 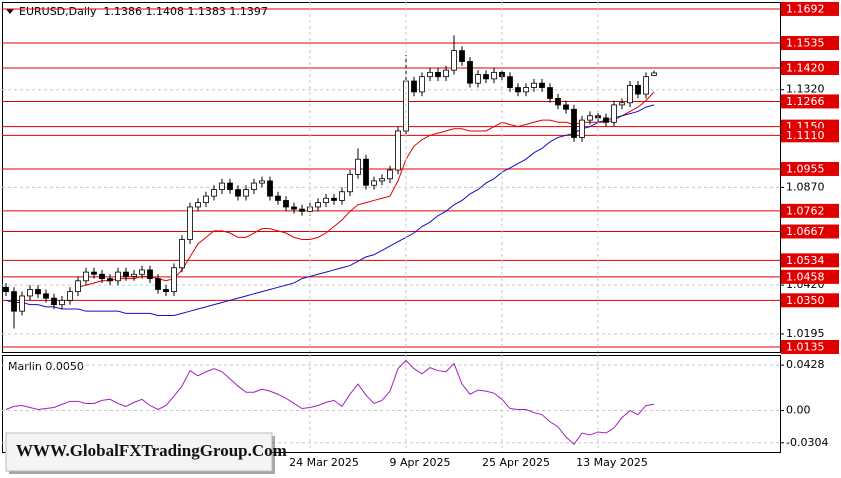 I want to click on y-tick-label: 1.0870, so click(x=805, y=186).